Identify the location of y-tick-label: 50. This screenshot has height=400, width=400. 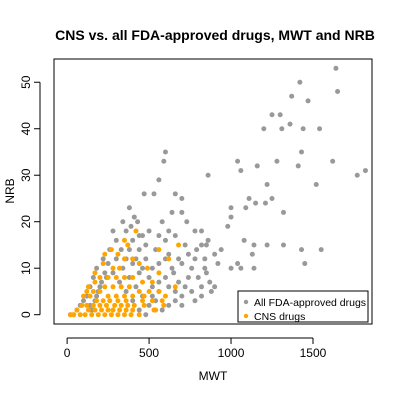
(26, 82).